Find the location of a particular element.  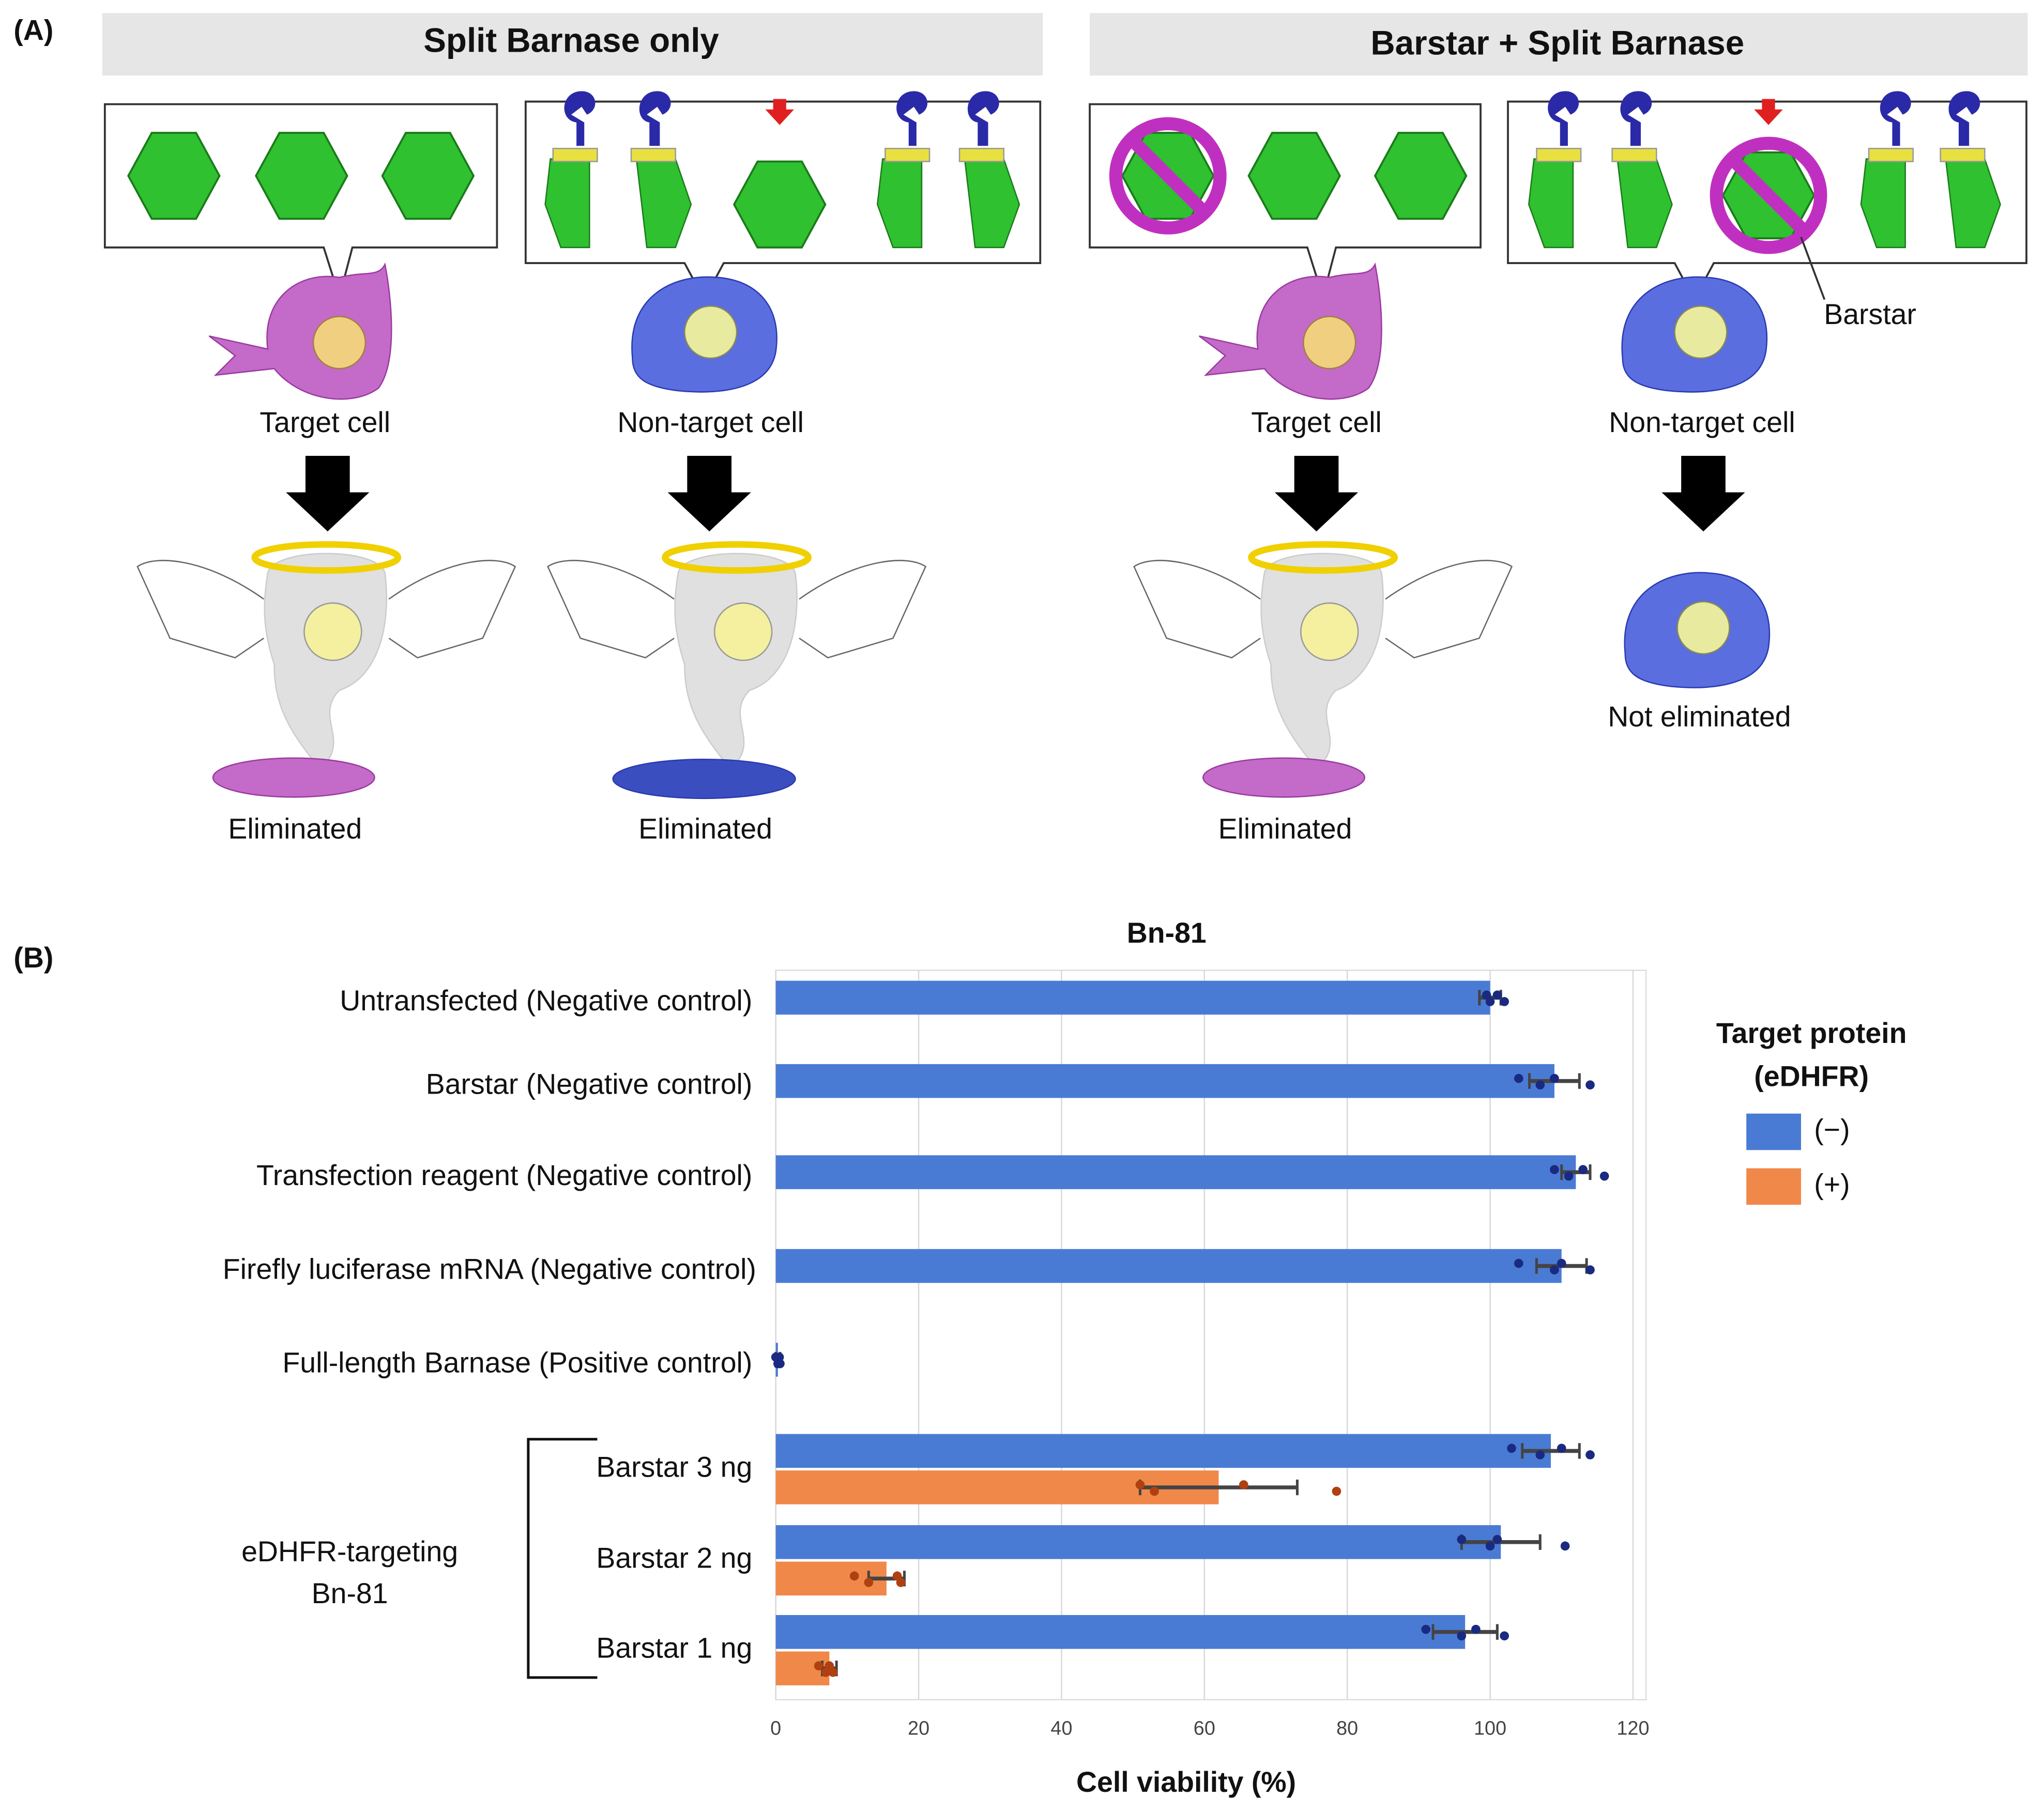

y-tick-label: Transfection reagent (Negative control) is located at coordinates (504, 1175).